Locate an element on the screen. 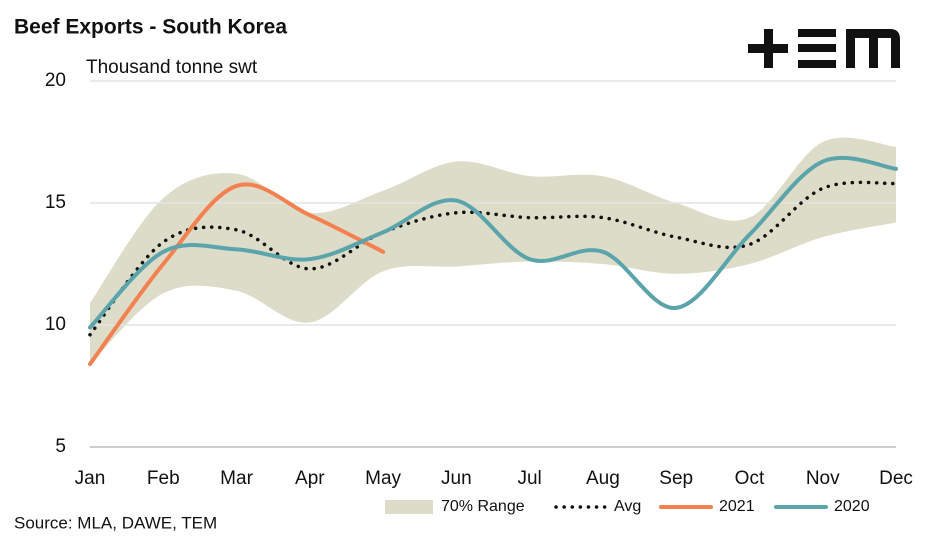 This screenshot has height=546, width=933. x-tick-label: Jul is located at coordinates (529, 478).